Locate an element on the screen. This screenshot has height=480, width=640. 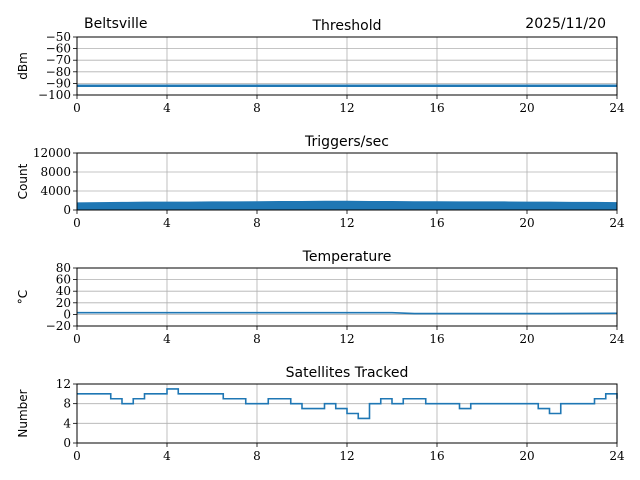
y-tick-label: −90 is located at coordinates (58, 83).